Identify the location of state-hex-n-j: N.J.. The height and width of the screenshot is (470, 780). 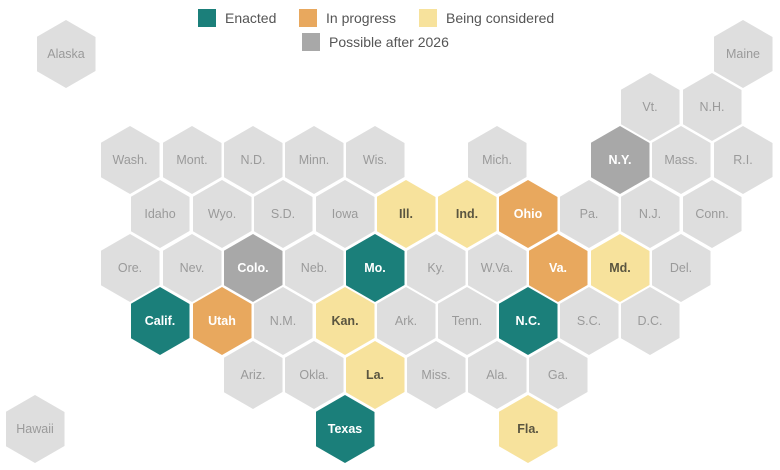
(650, 214).